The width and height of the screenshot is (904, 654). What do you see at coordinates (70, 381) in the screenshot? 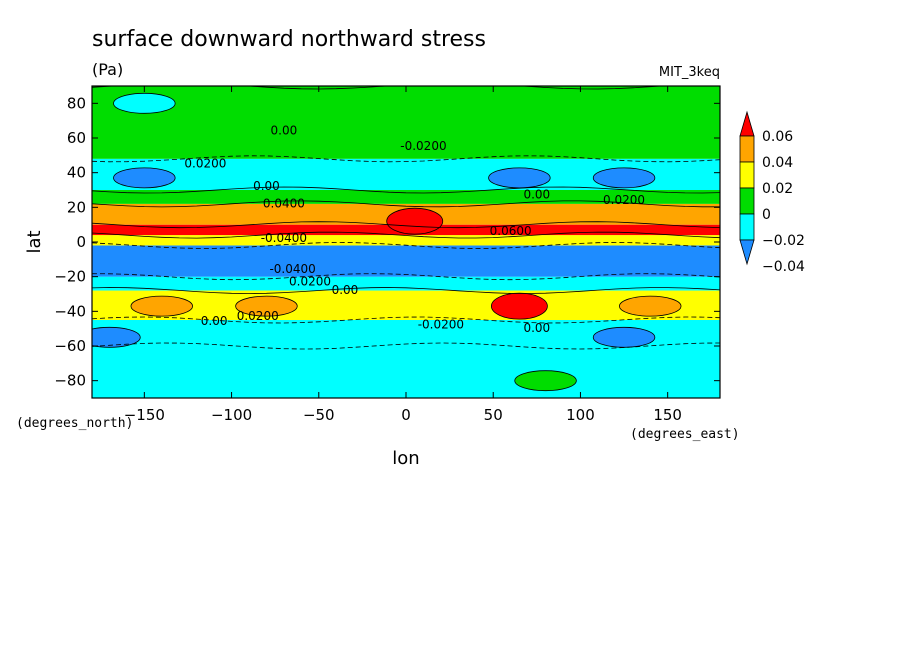
I see `y-tick-label: −80` at bounding box center [70, 381].